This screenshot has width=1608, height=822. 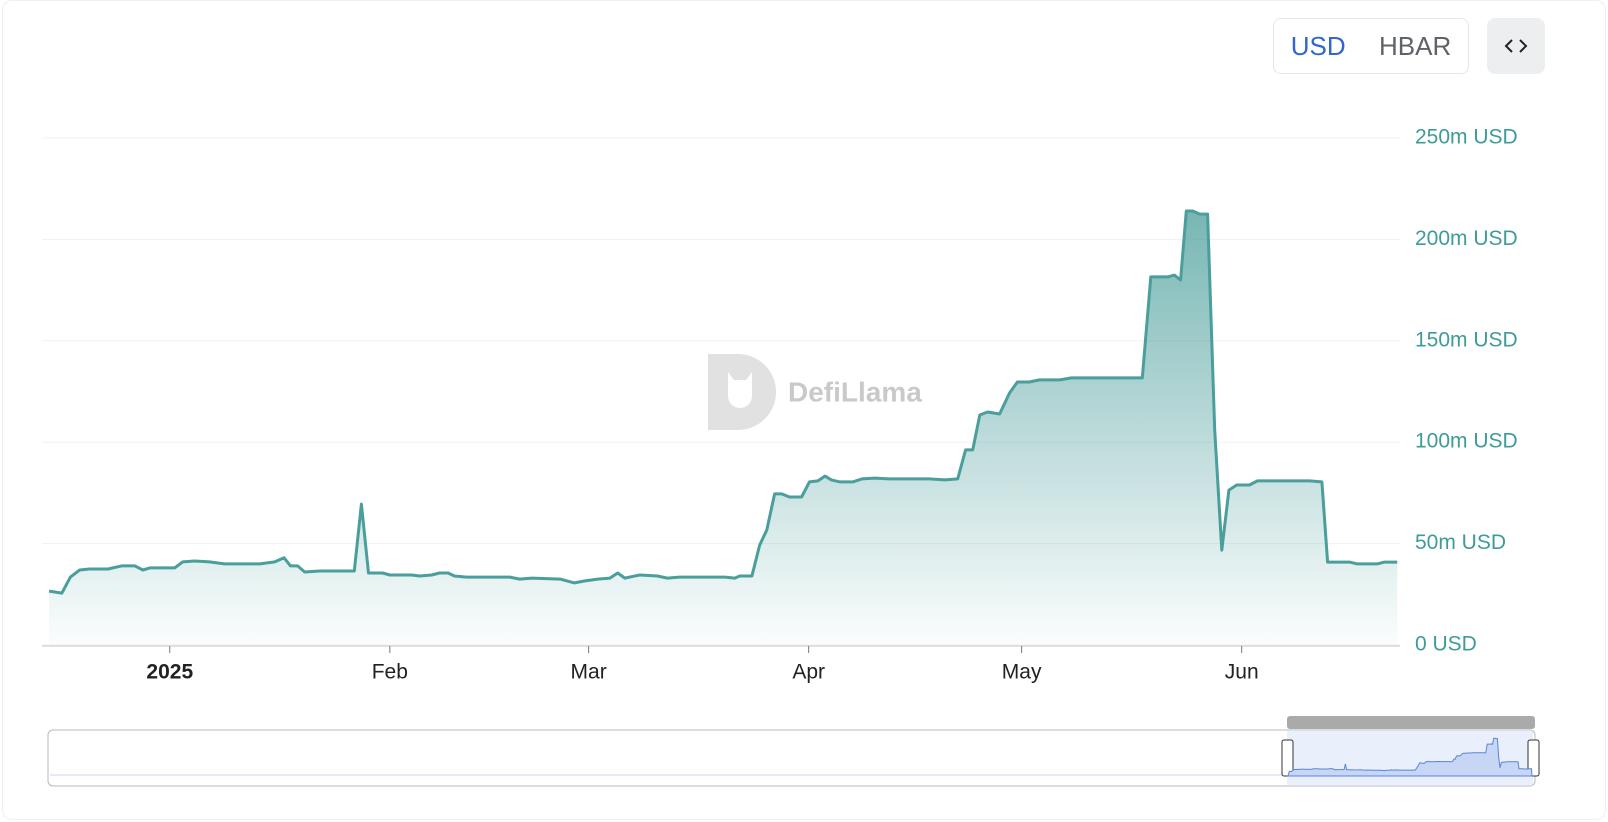 What do you see at coordinates (589, 672) in the screenshot?
I see `x-tick-label: Mar` at bounding box center [589, 672].